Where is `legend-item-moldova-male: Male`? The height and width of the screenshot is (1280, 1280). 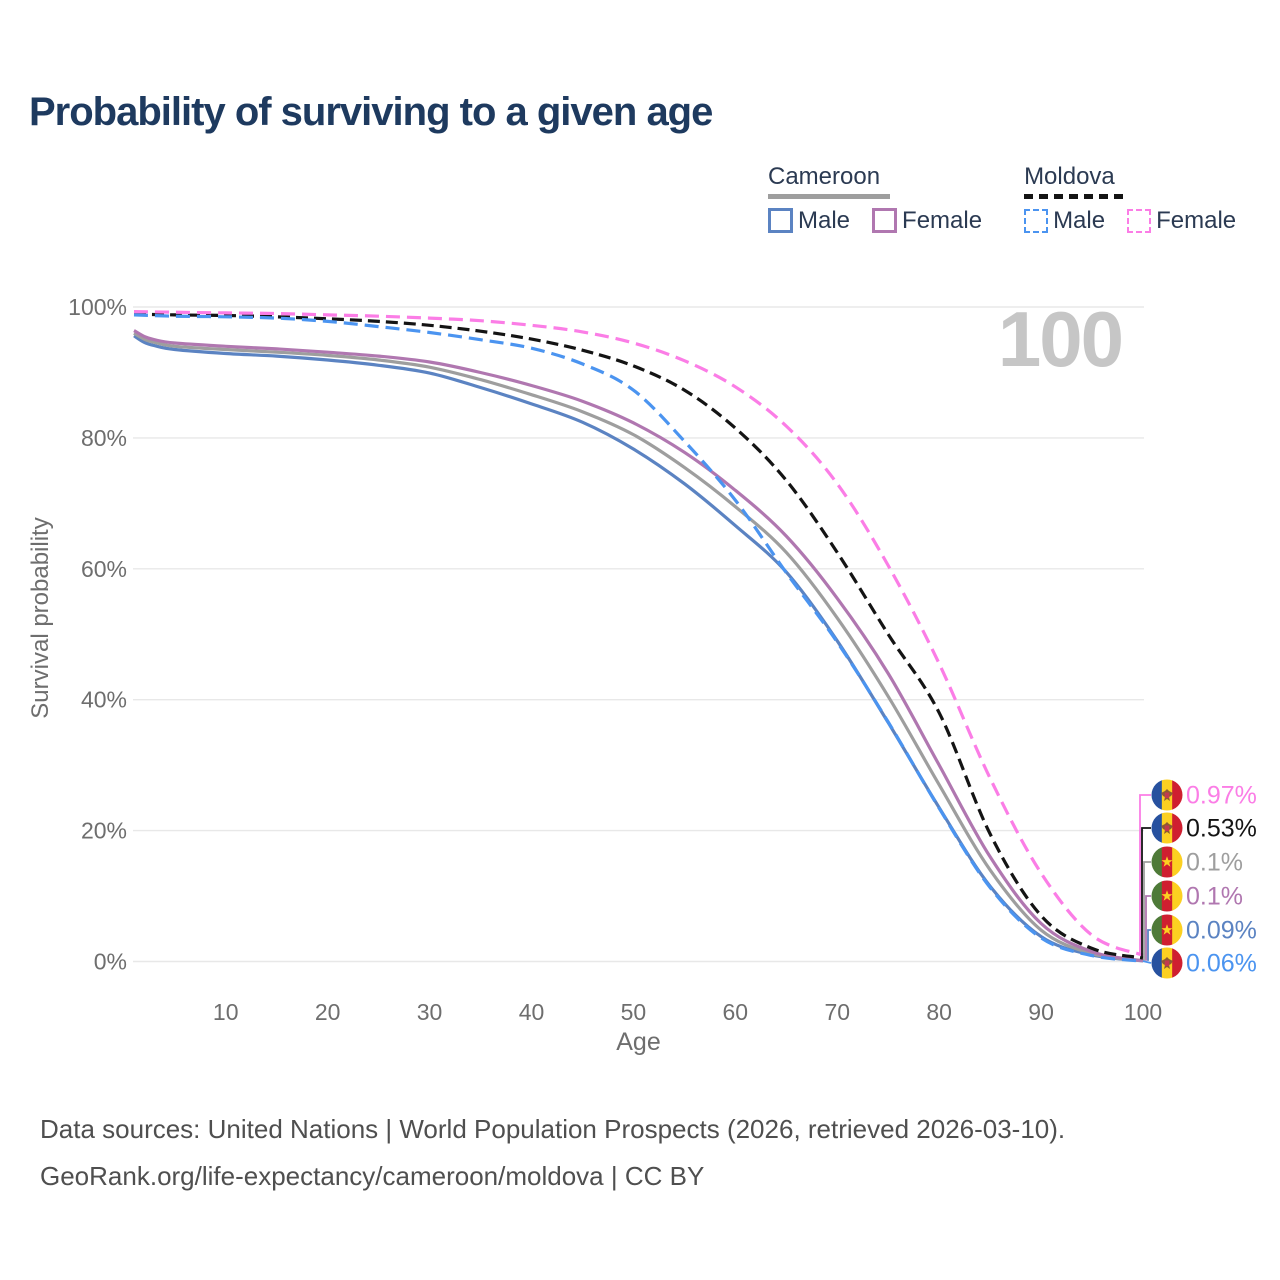 legend-item-moldova-male: Male is located at coordinates (1064, 221).